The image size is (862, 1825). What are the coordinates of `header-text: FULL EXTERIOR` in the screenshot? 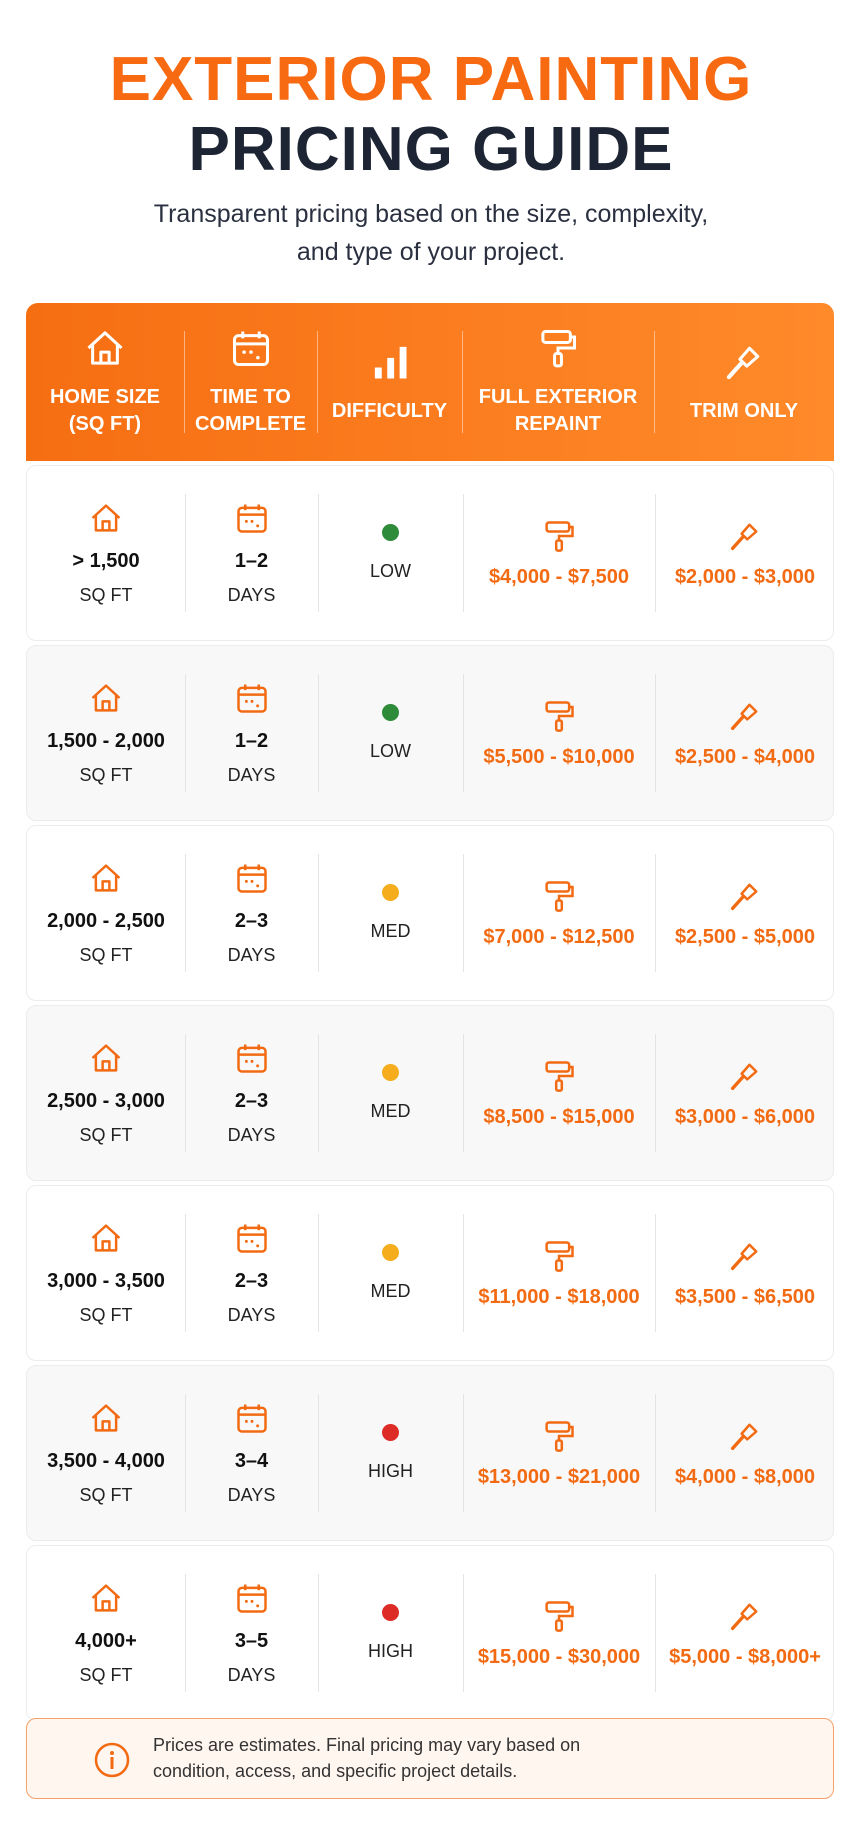 It's located at (558, 397).